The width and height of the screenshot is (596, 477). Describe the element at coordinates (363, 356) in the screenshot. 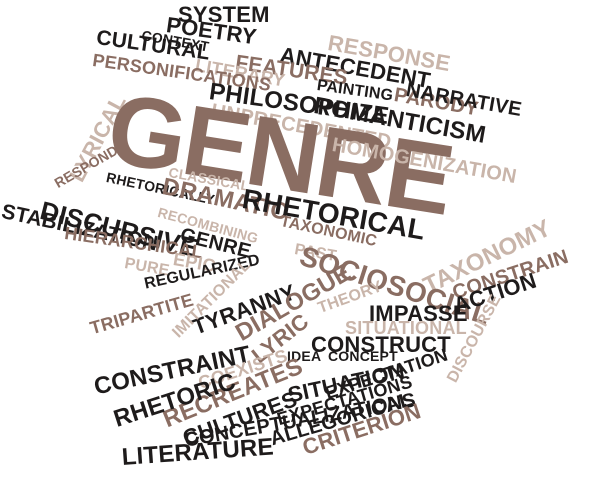

I see `word-concept: CONCEPT` at that location.